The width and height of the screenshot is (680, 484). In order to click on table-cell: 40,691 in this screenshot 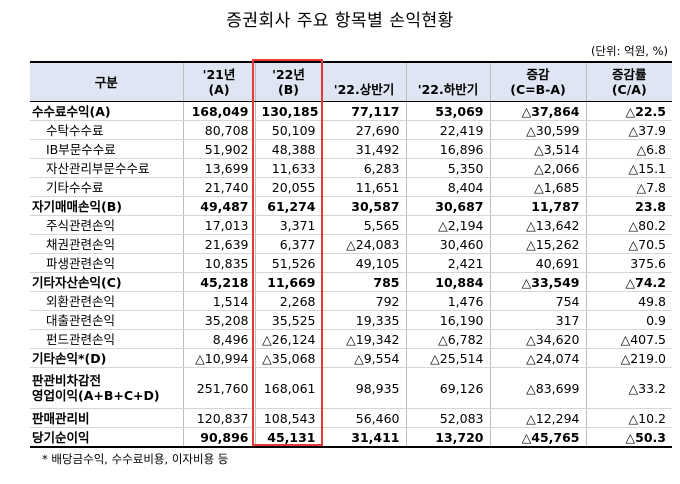, I will do `click(537, 263)`.